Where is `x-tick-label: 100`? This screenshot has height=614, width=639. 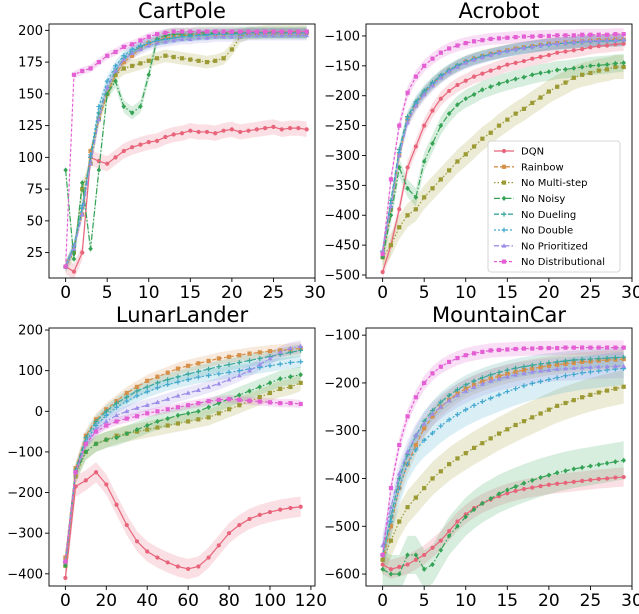 x-tick-label: 100 is located at coordinates (270, 601).